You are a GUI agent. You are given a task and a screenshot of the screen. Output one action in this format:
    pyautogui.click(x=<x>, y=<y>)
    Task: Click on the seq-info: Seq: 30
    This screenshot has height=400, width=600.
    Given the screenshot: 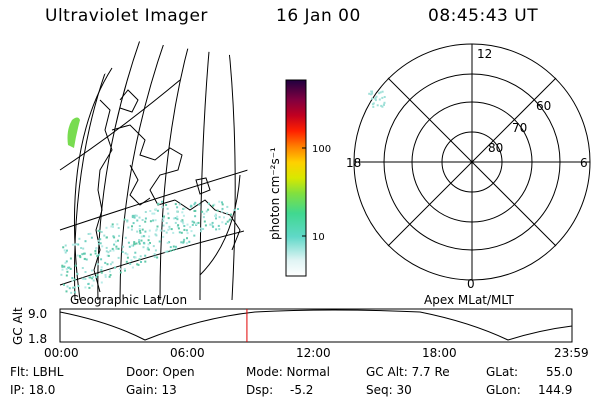 What is the action you would take?
    pyautogui.click(x=389, y=390)
    